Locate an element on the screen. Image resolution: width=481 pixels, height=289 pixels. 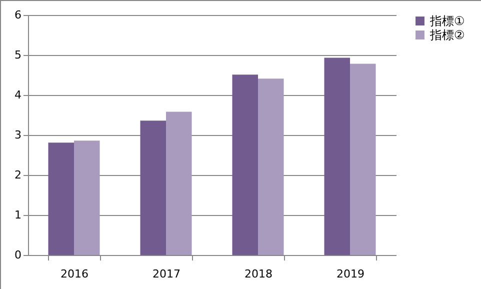
legend-label: 指標① is located at coordinates (447, 21).